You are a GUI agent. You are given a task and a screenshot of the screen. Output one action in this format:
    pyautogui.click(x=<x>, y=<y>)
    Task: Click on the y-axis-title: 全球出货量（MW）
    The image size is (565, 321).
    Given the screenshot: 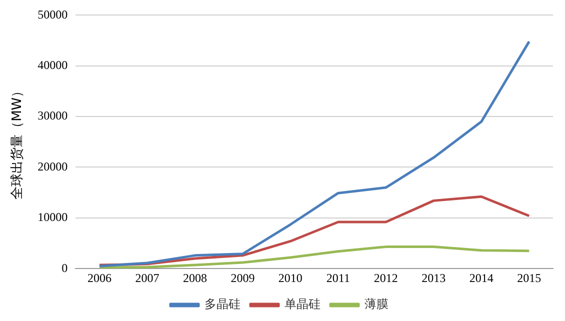 What is the action you would take?
    pyautogui.click(x=18, y=142)
    